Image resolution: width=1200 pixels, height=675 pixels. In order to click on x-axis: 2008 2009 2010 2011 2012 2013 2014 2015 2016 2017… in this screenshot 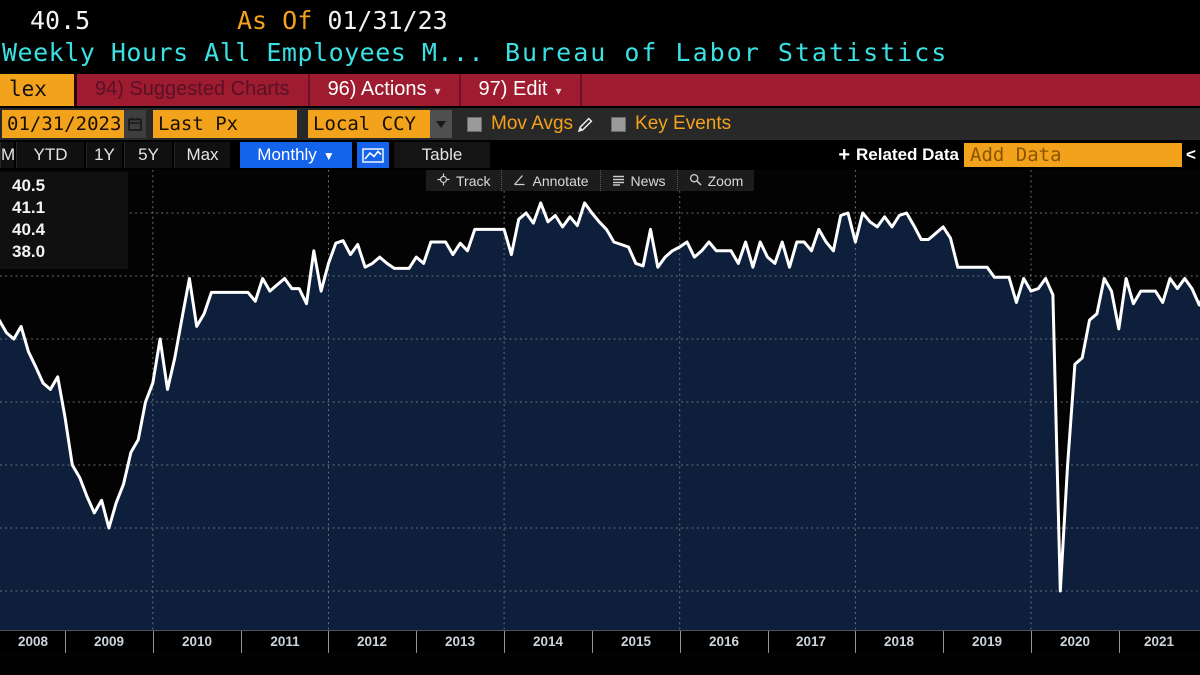, I will do `click(600, 641)`.